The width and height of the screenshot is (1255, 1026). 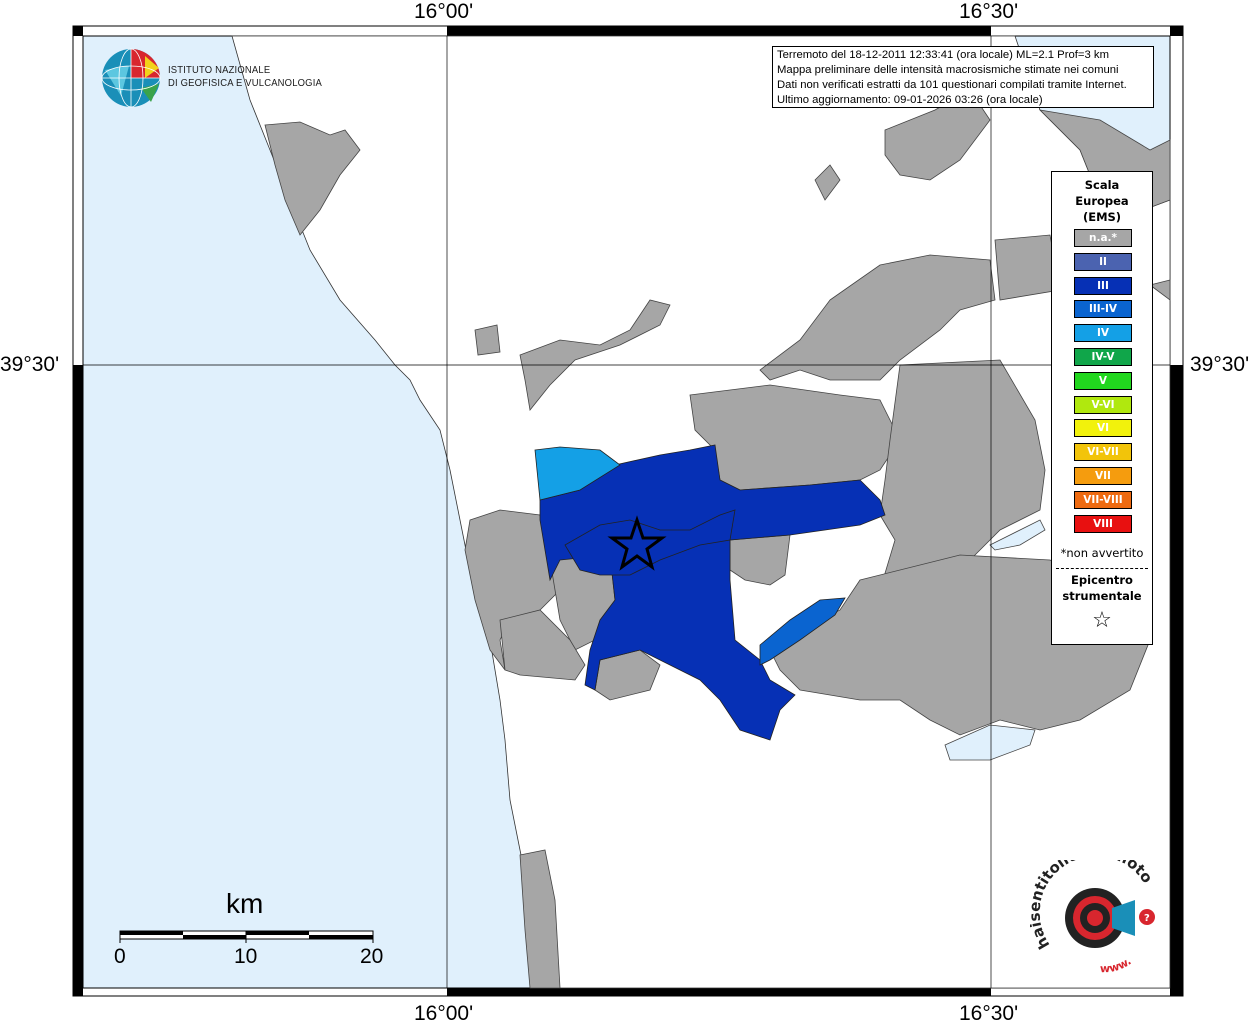 I want to click on haisentito-www: www., so click(x=1117, y=965).